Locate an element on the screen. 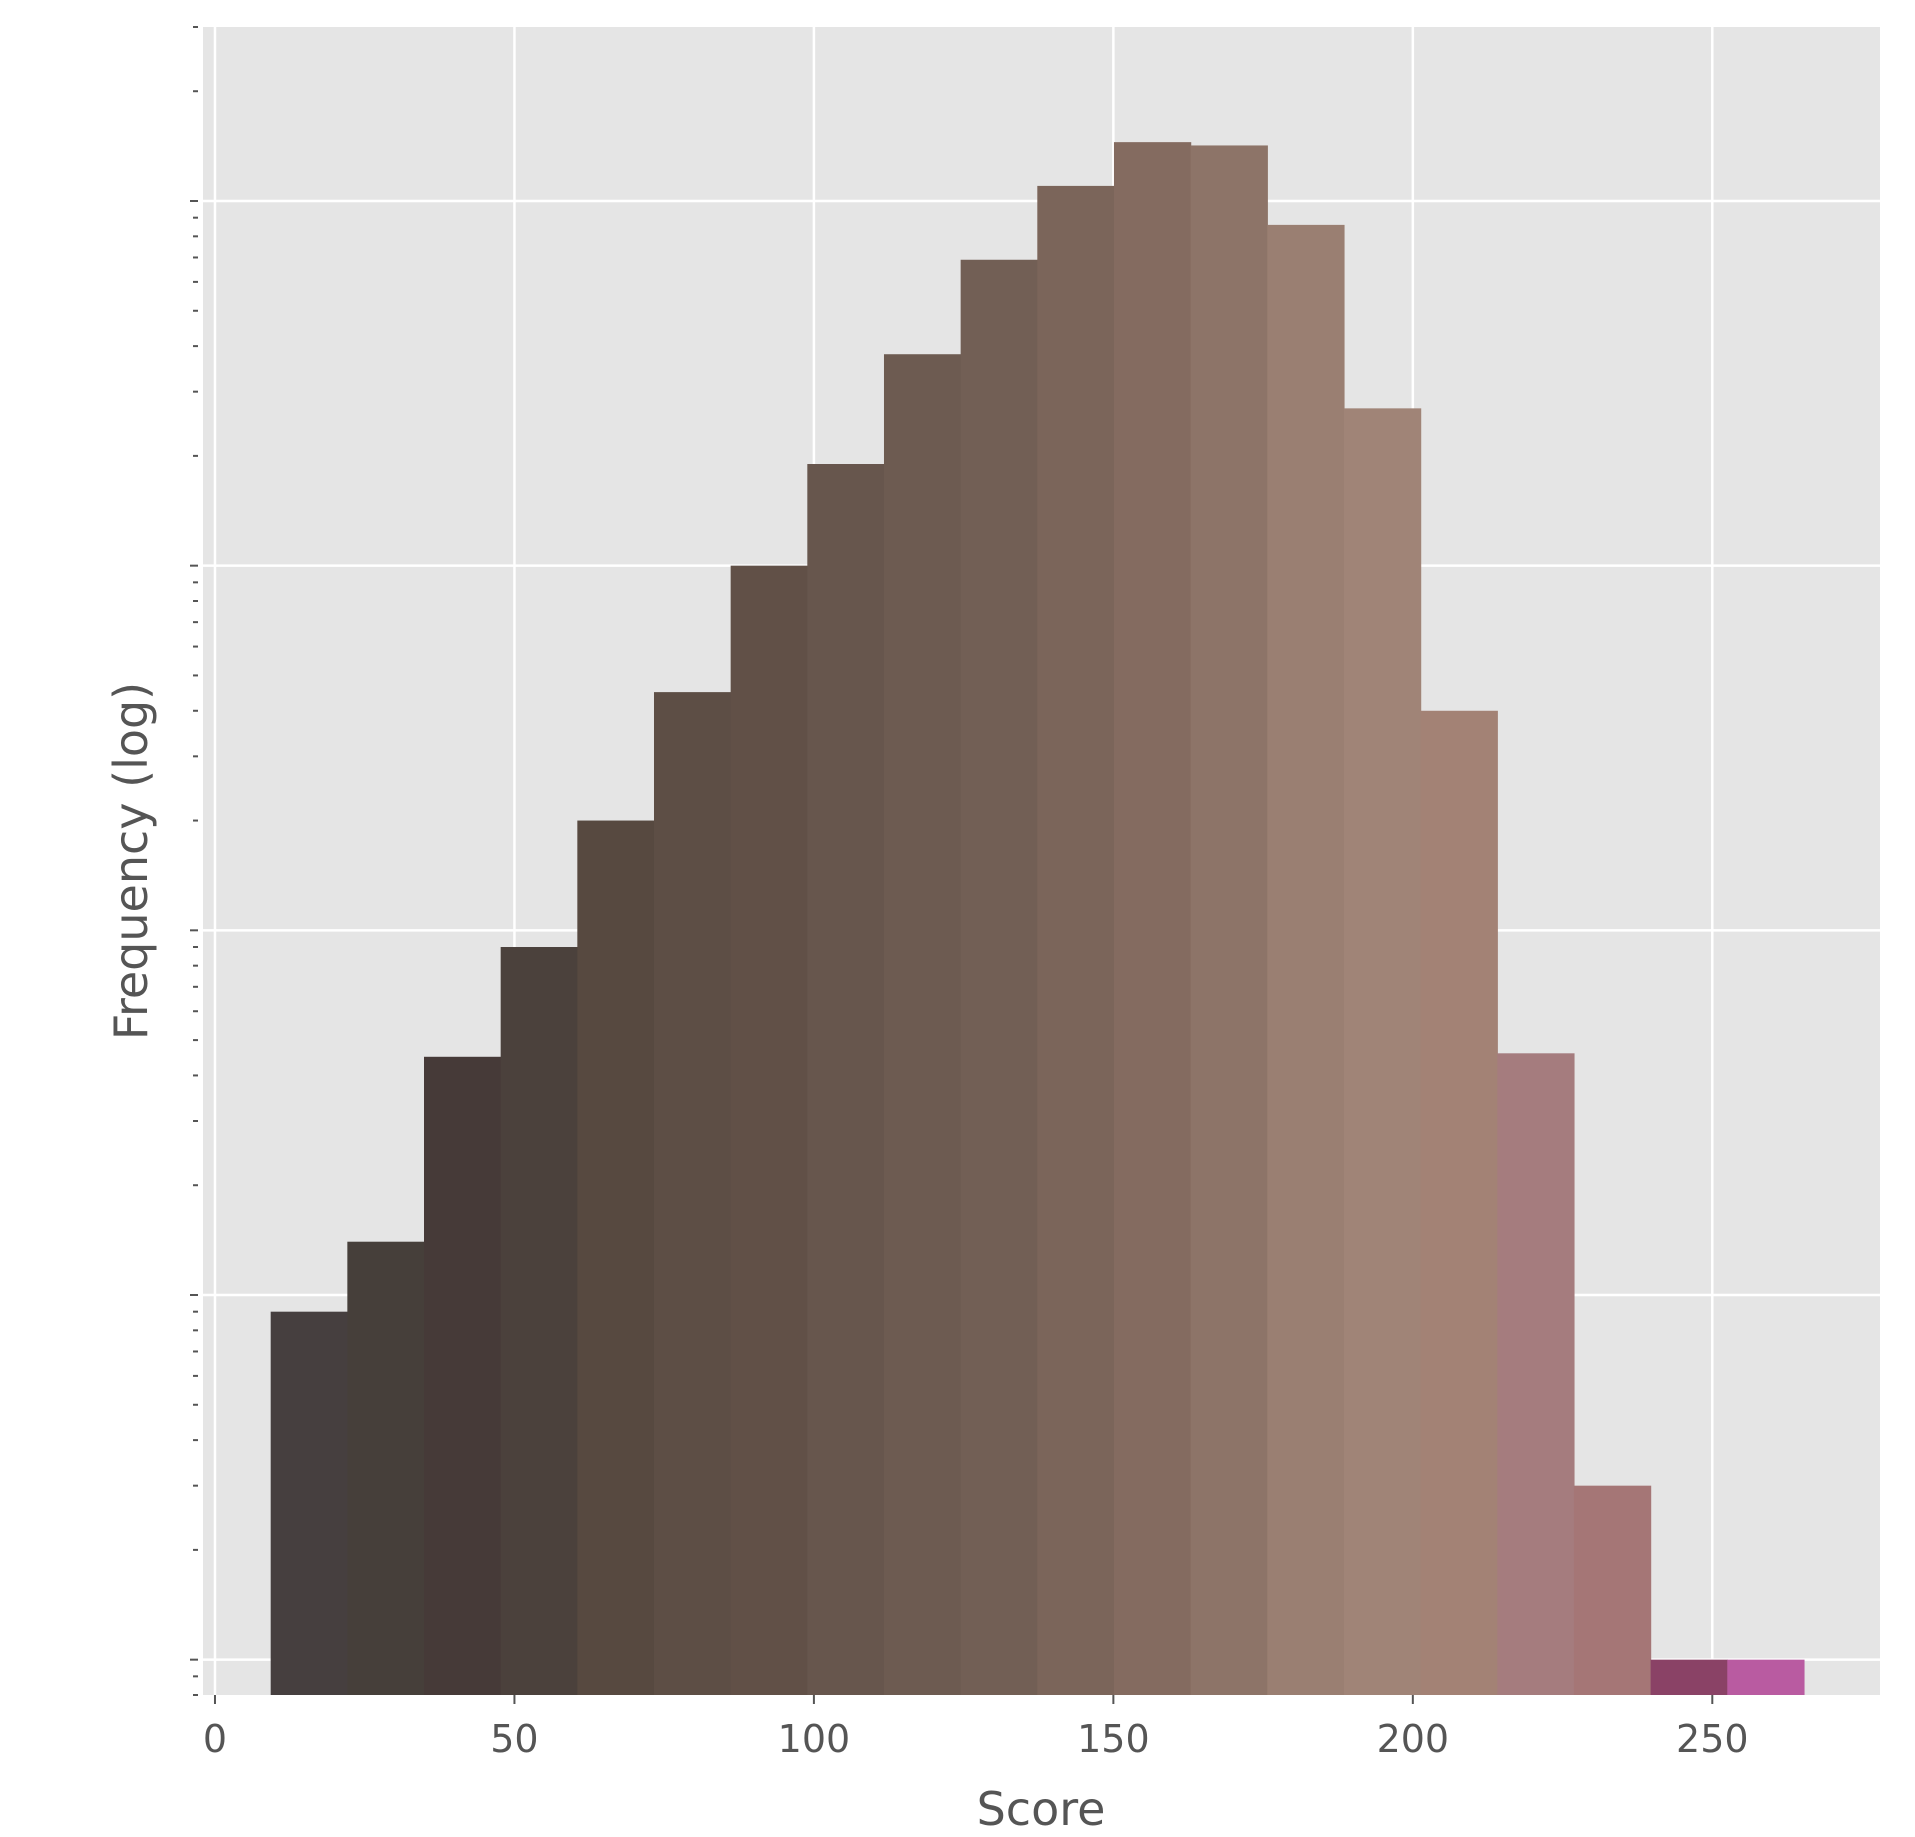 The image size is (1915, 1837). x-tick-label: 250 is located at coordinates (1712, 1739).